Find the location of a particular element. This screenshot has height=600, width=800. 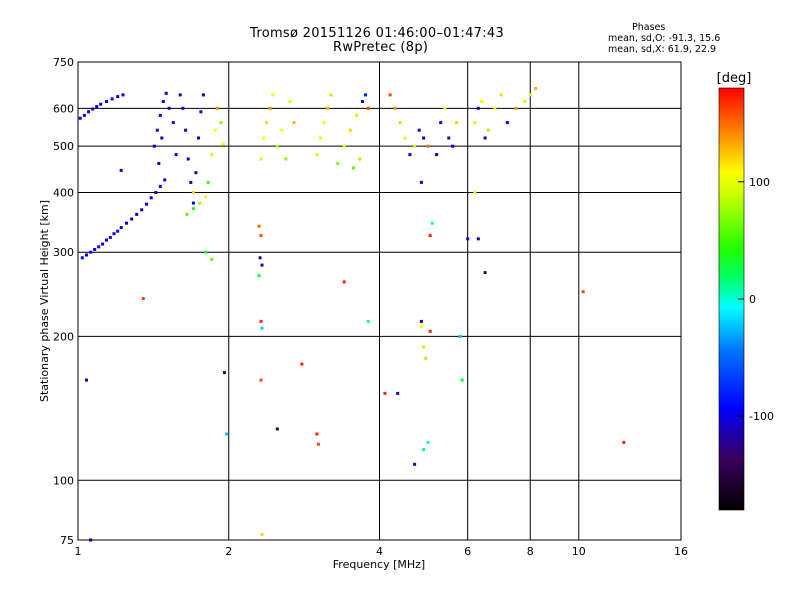

x-axis-label: Frequency [MHz] is located at coordinates (379, 564).